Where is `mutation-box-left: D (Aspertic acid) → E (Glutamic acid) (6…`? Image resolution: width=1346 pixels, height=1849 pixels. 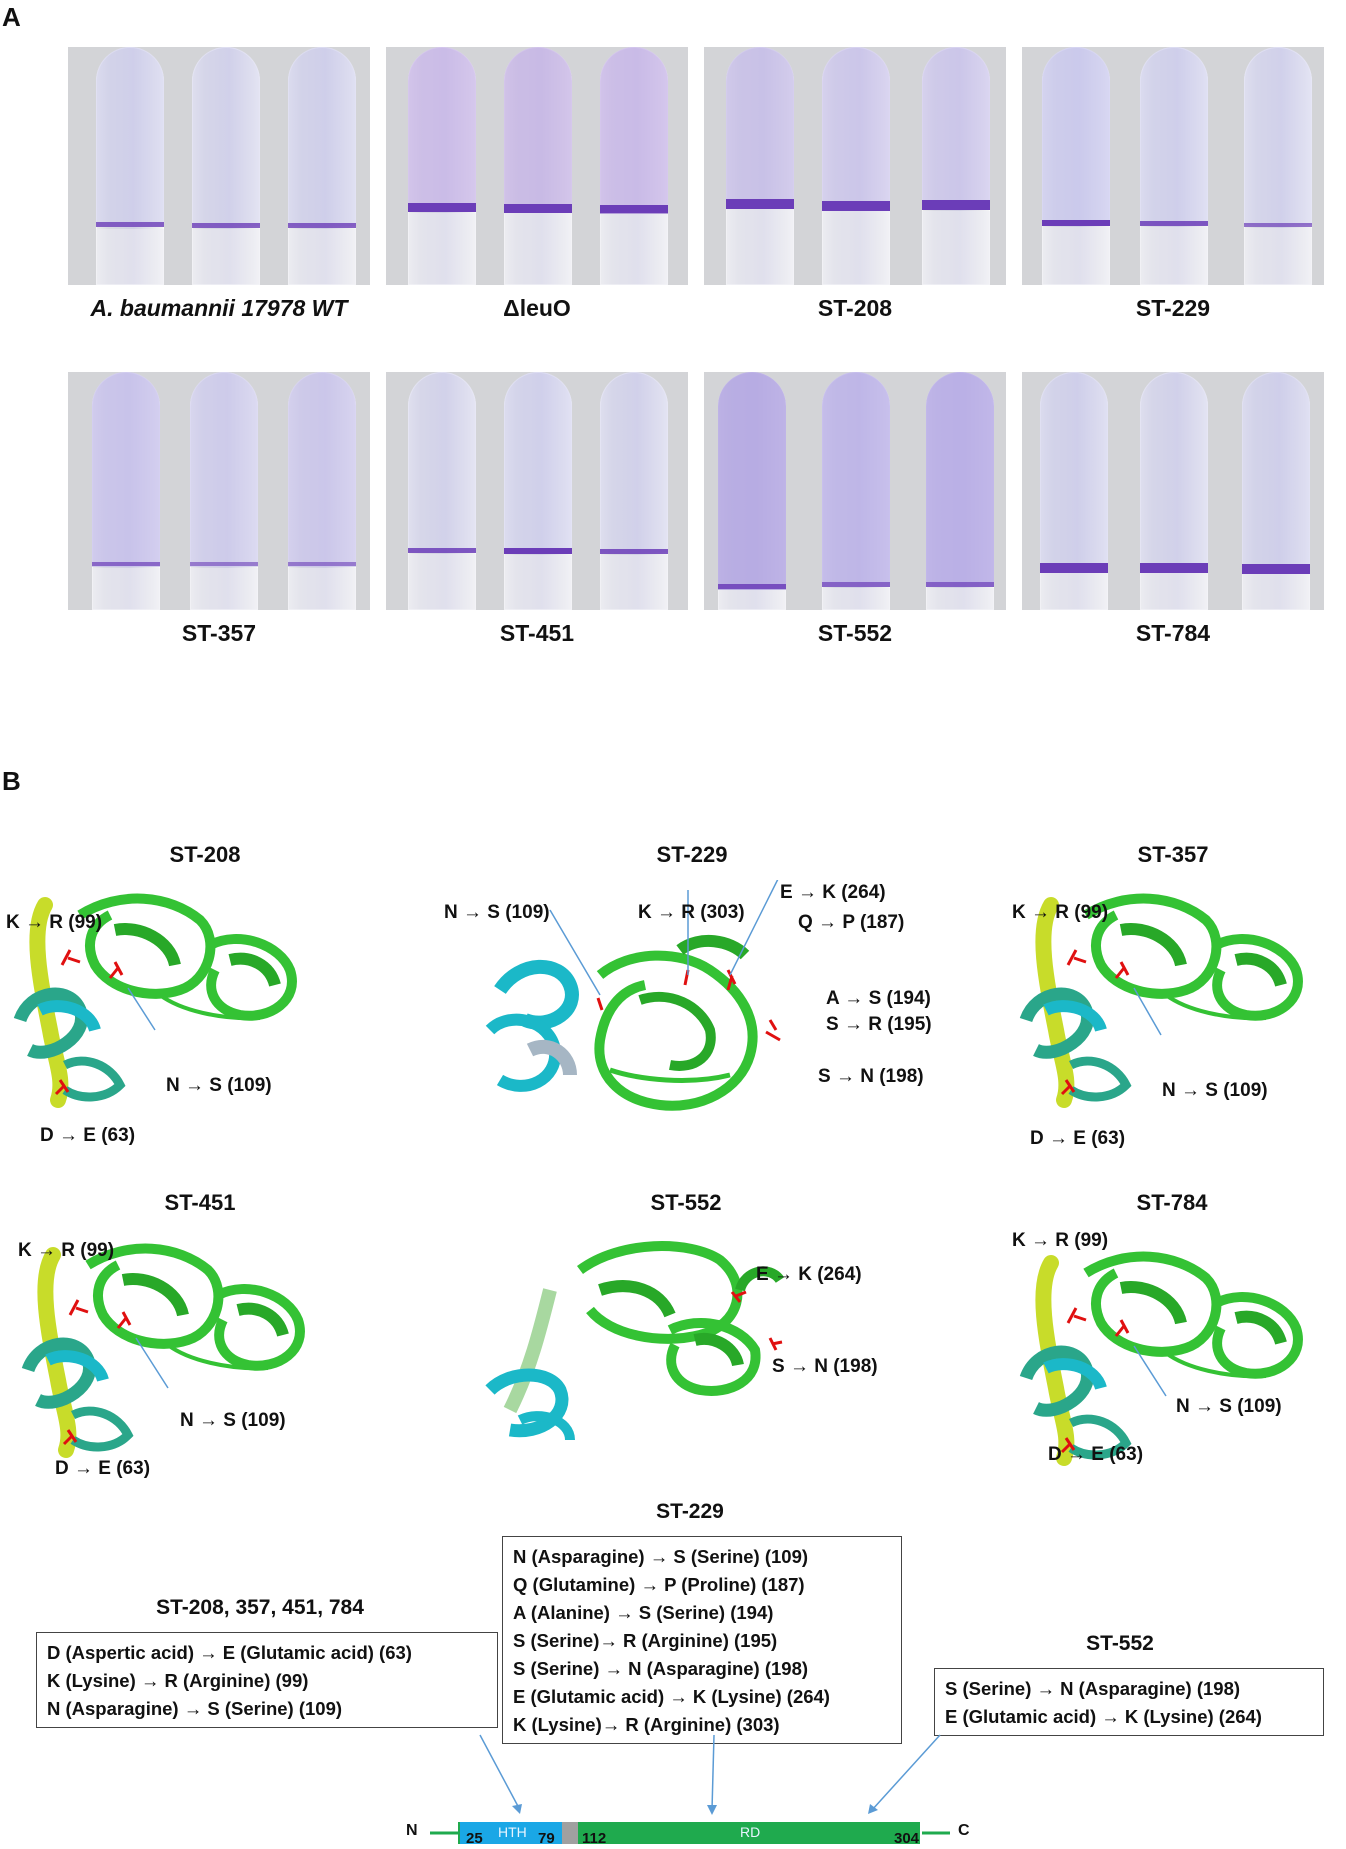 mutation-box-left: D (Aspertic acid) → E (Glutamic acid) (6… is located at coordinates (267, 1680).